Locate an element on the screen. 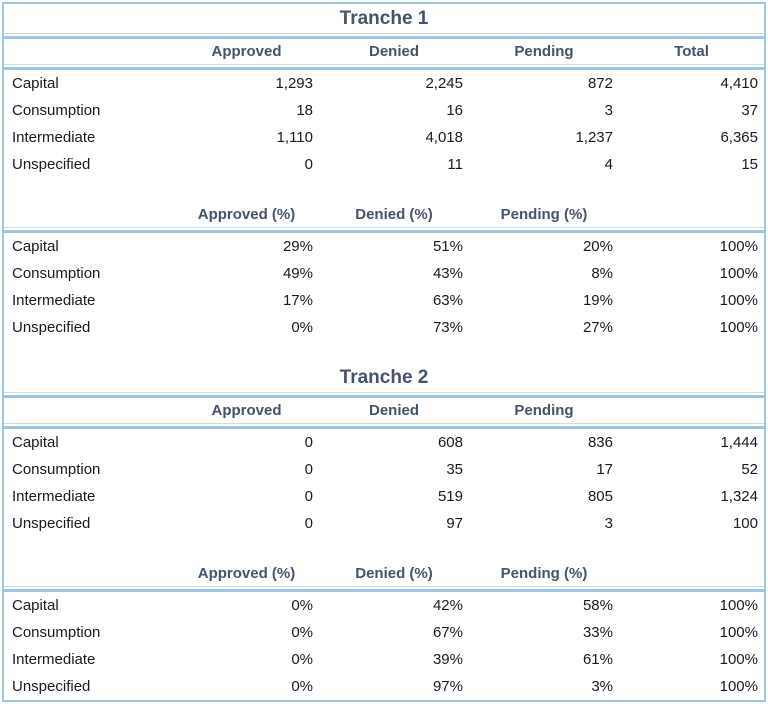 The image size is (768, 704). cell-approved-pct: 49% is located at coordinates (297, 273).